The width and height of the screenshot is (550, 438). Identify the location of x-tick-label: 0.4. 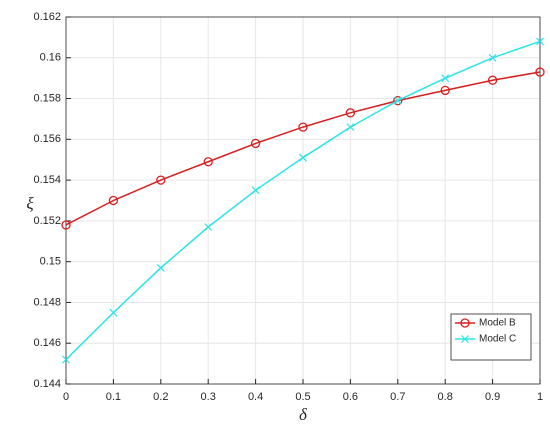
(255, 397).